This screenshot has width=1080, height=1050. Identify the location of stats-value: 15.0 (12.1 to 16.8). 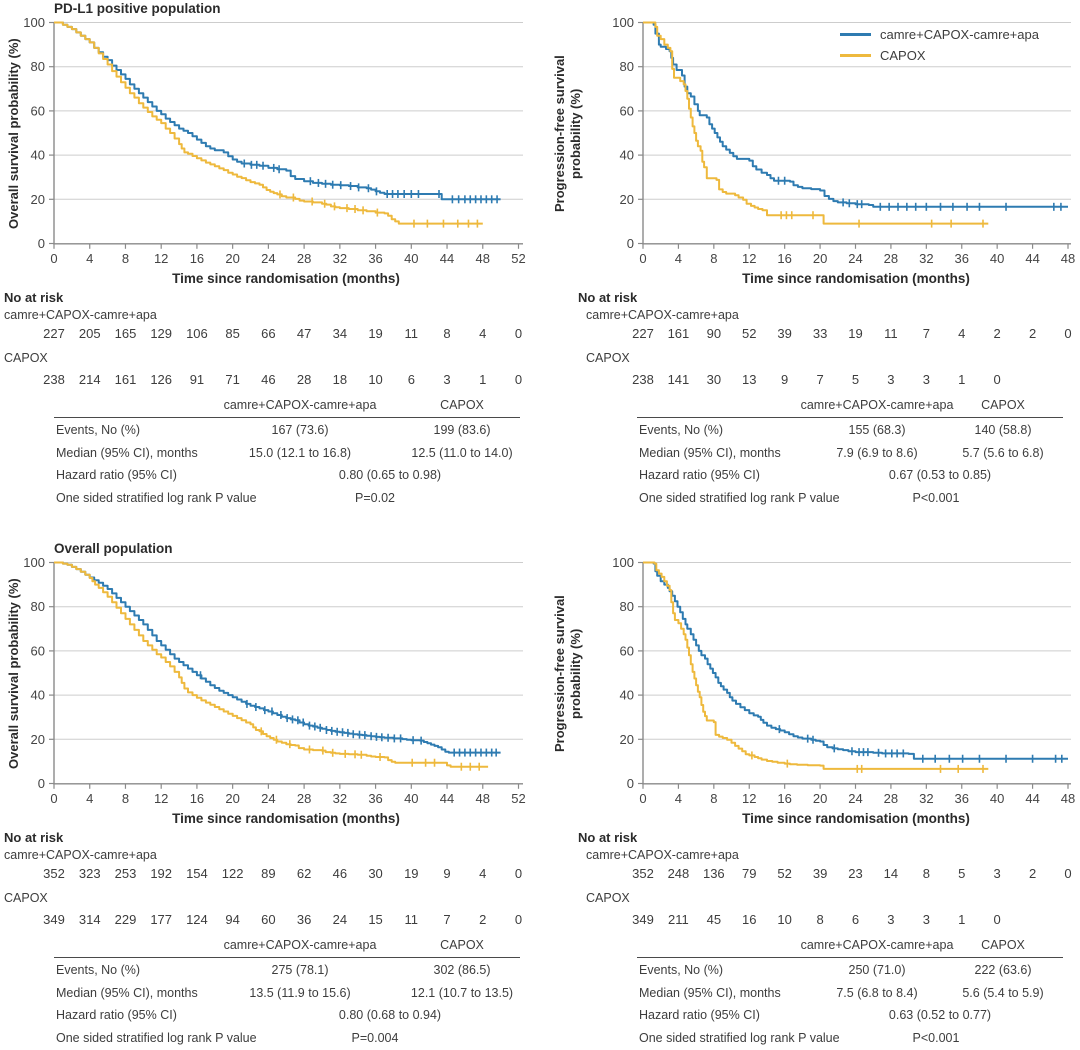
(300, 452).